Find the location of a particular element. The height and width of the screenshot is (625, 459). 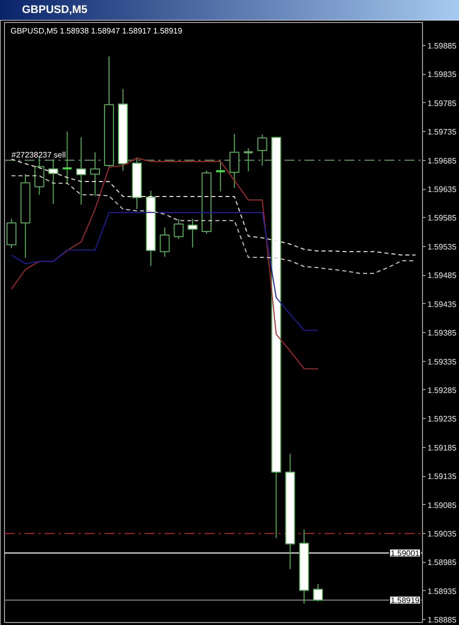

y-tick-label: 1.59335 is located at coordinates (442, 361).